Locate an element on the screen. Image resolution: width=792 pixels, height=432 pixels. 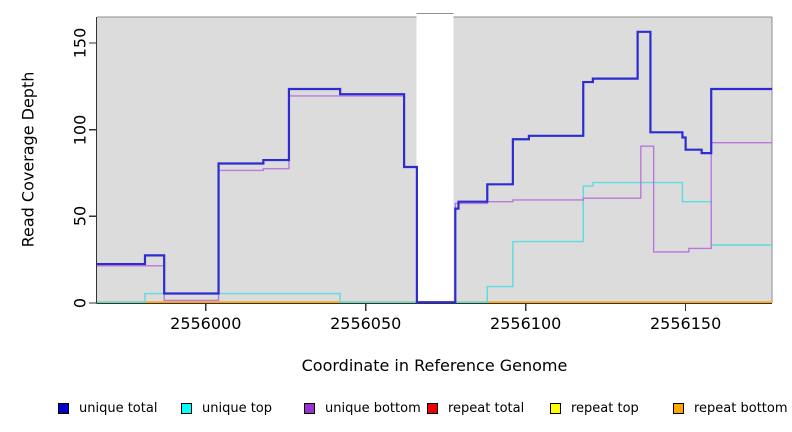
legend-item-repeat-top: repeat top is located at coordinates (594, 408).